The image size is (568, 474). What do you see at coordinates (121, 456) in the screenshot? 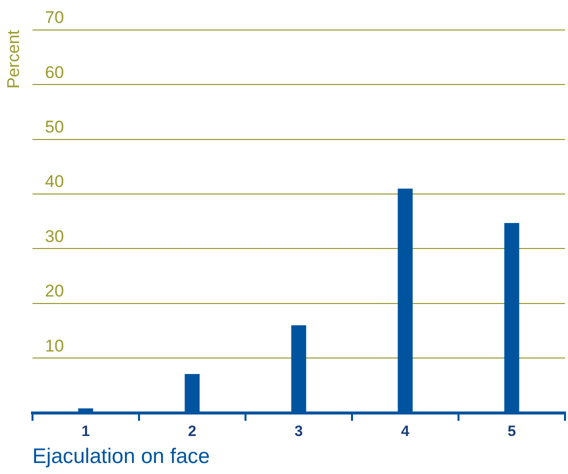
I see `x-axis-title: Ejaculation on face` at bounding box center [121, 456].